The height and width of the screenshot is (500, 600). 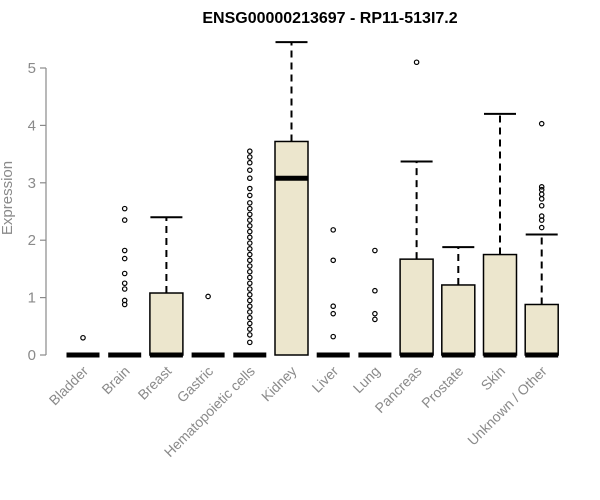 What do you see at coordinates (32, 68) in the screenshot?
I see `y-tick-label: 5` at bounding box center [32, 68].